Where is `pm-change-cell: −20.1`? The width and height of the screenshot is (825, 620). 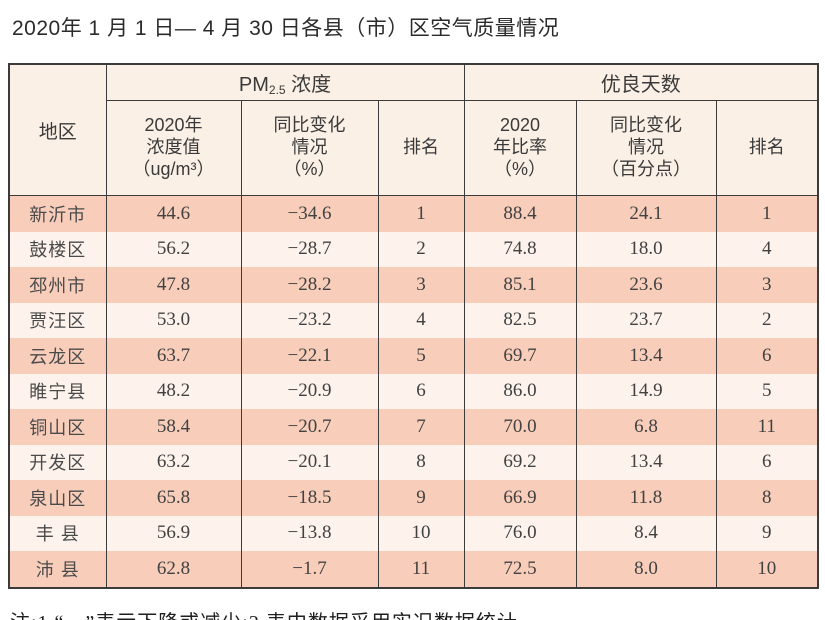
pm-change-cell: −20.1 is located at coordinates (309, 462).